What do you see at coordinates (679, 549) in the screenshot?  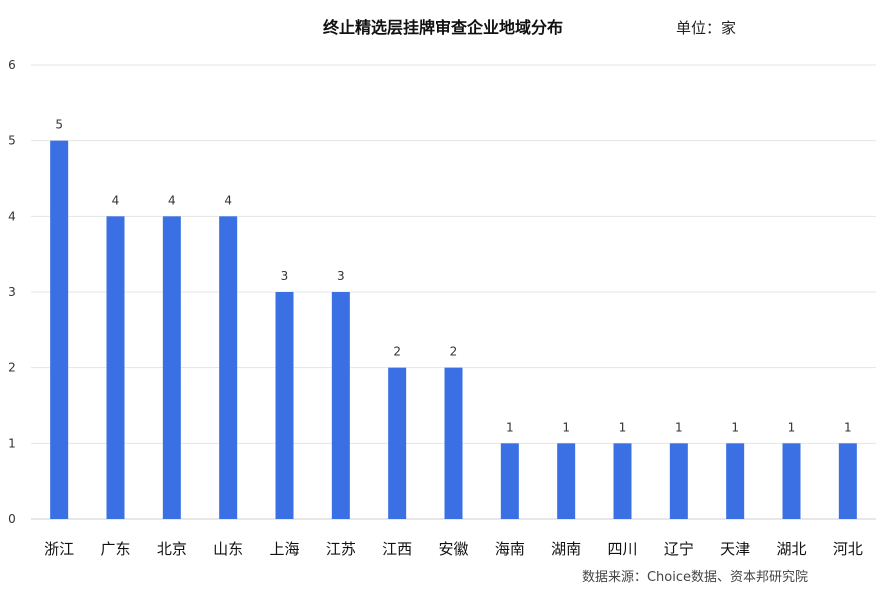 I see `x-category-label: 辽宁` at bounding box center [679, 549].